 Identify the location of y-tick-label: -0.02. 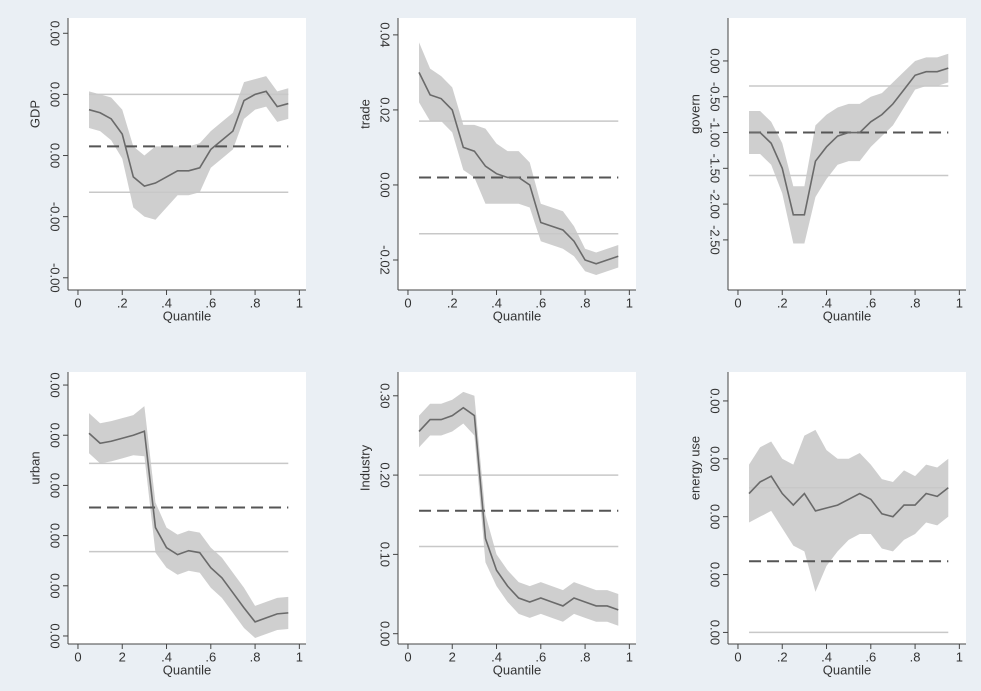
(385, 260).